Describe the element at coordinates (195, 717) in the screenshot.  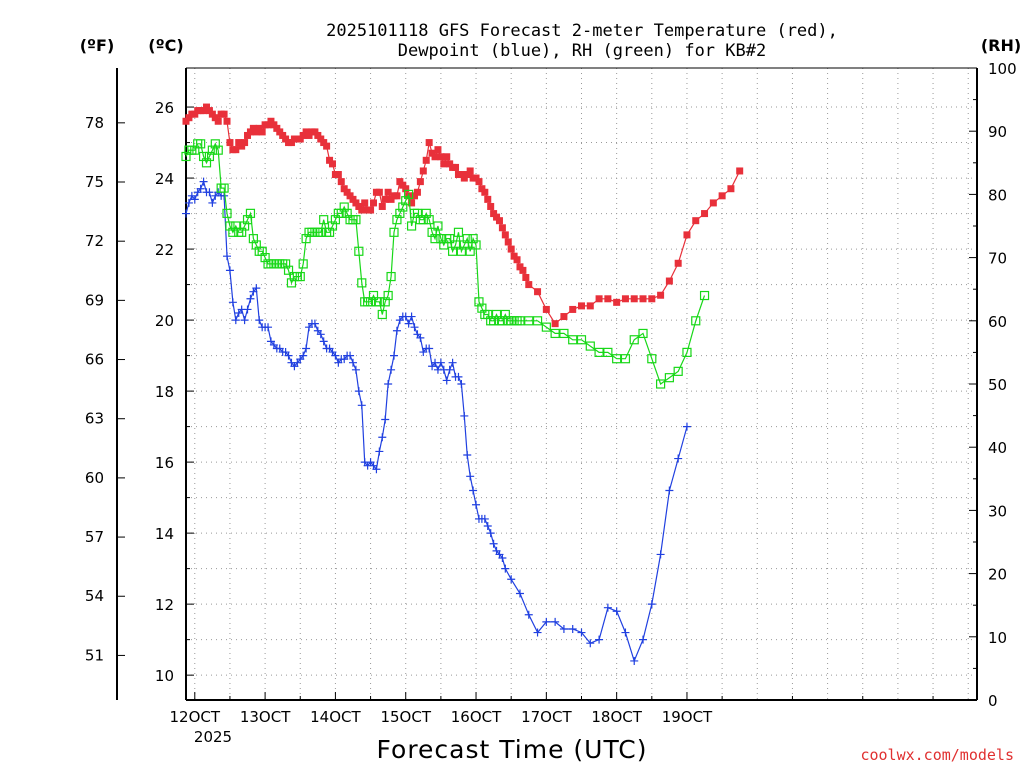
I see `x-tick-label: 12OCT` at that location.